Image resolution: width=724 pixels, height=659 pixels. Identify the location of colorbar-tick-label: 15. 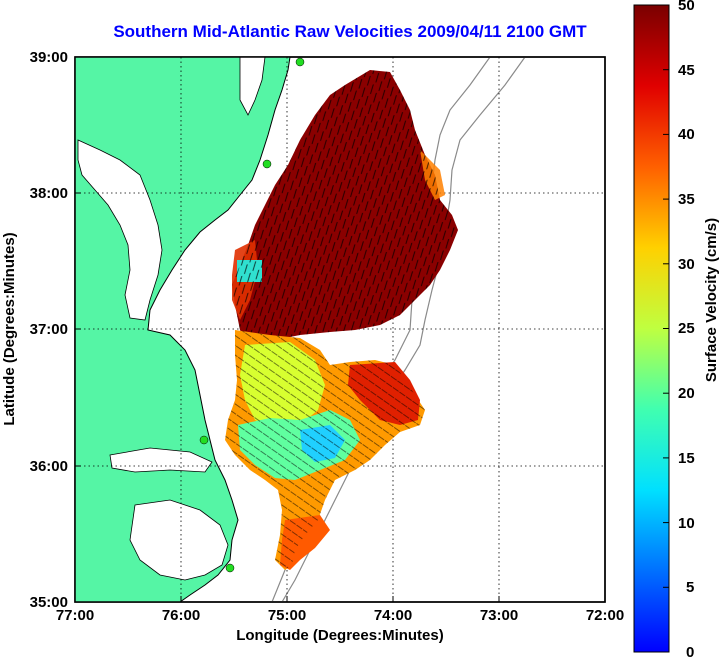
(686, 458).